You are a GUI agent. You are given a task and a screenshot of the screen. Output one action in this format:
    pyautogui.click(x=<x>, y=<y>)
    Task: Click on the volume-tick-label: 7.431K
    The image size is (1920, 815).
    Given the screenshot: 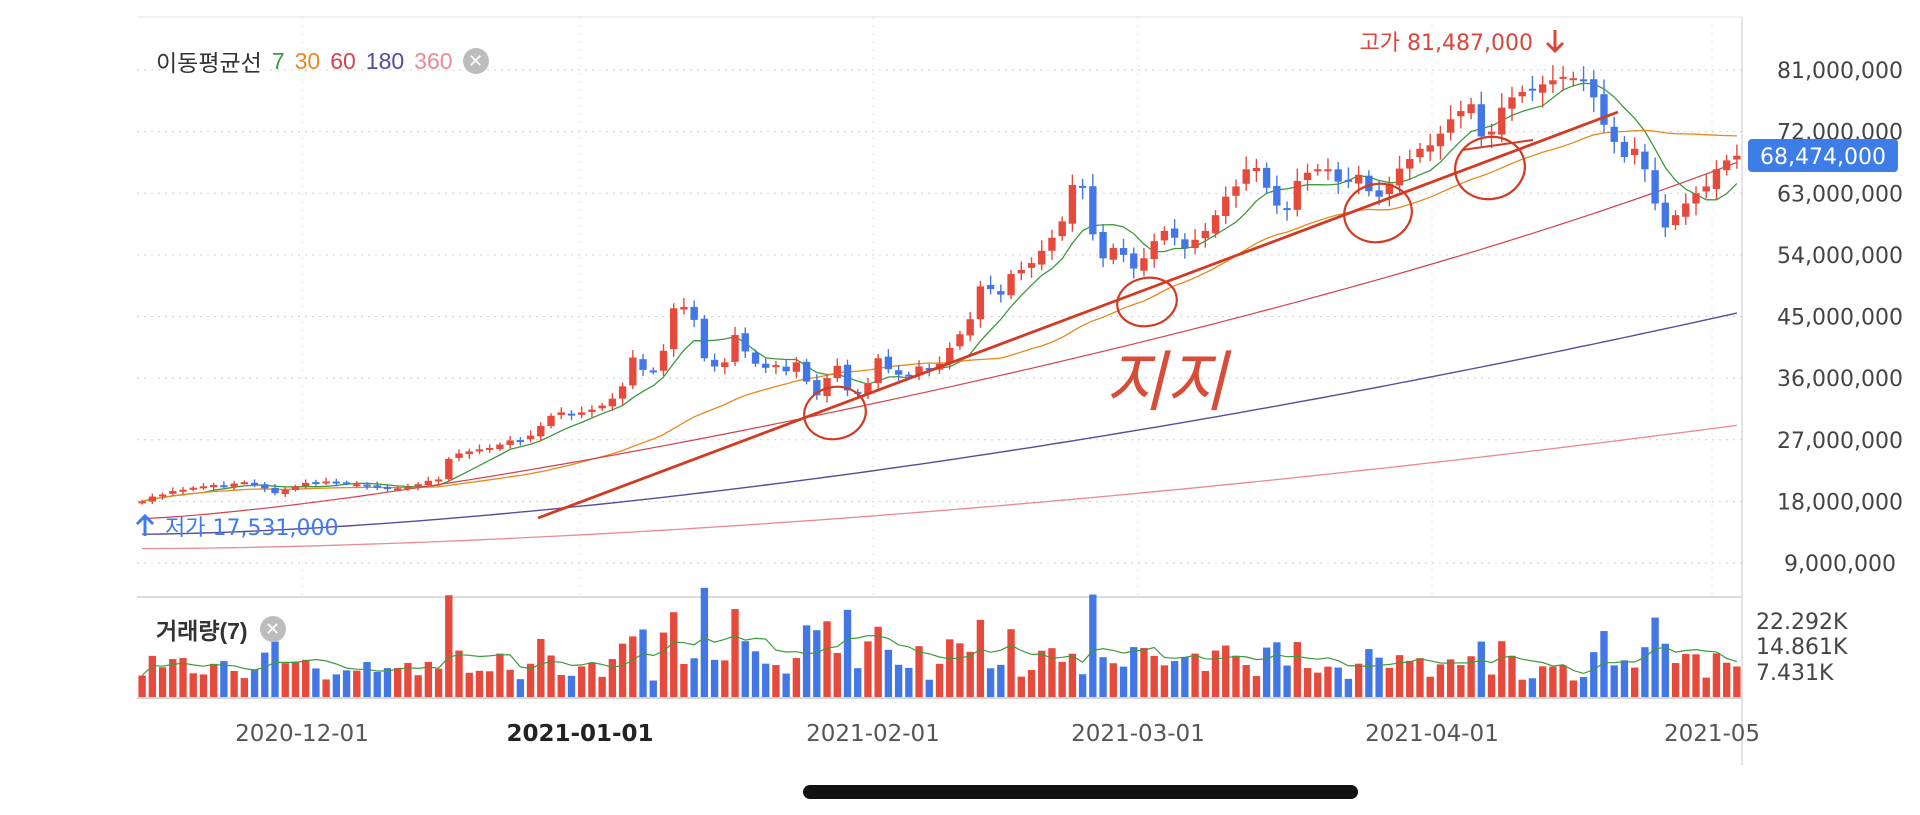 What is the action you would take?
    pyautogui.click(x=1795, y=673)
    